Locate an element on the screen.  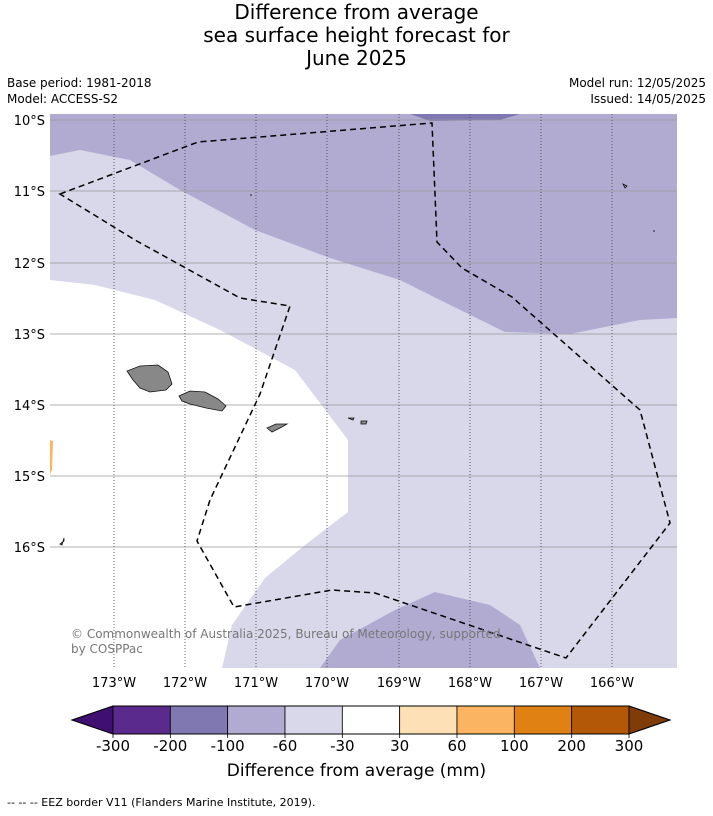
model-name: Model: ACCESS-S2 is located at coordinates (63, 99).